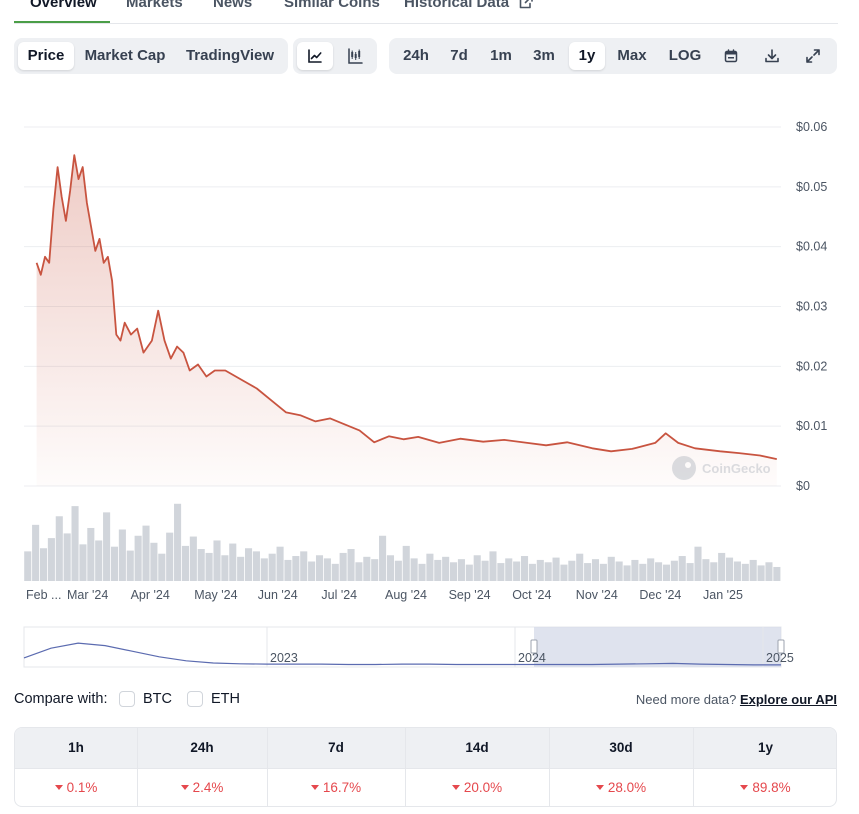 The height and width of the screenshot is (814, 859). Describe the element at coordinates (531, 595) in the screenshot. I see `x-tick-label: Oct '24` at that location.